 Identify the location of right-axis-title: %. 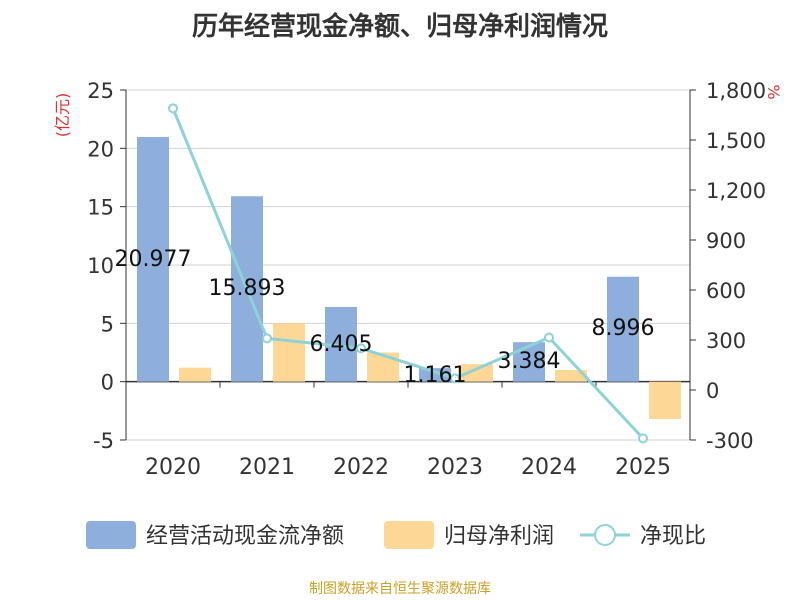
(773, 91).